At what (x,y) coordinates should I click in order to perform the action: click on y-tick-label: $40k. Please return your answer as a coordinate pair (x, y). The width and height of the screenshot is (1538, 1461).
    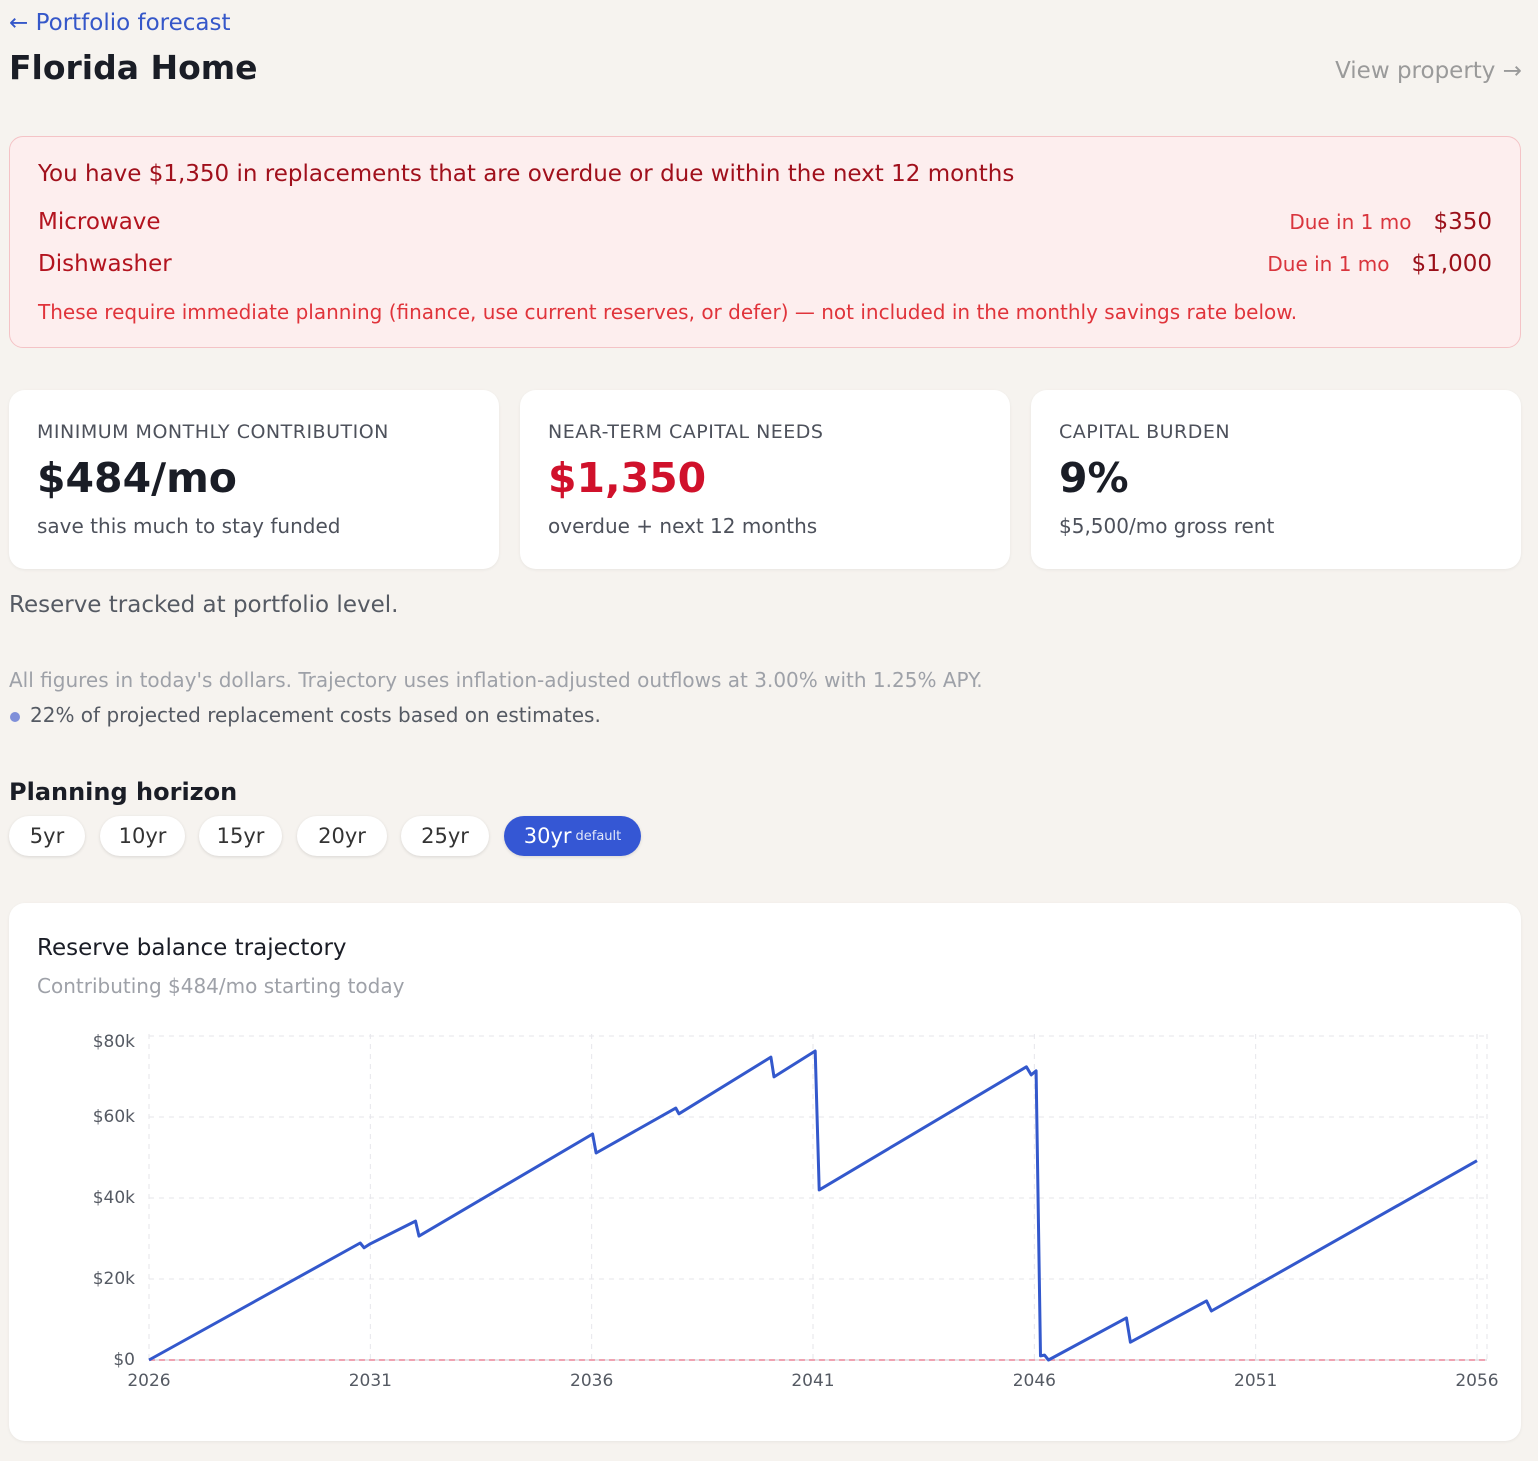
    Looking at the image, I should click on (114, 1198).